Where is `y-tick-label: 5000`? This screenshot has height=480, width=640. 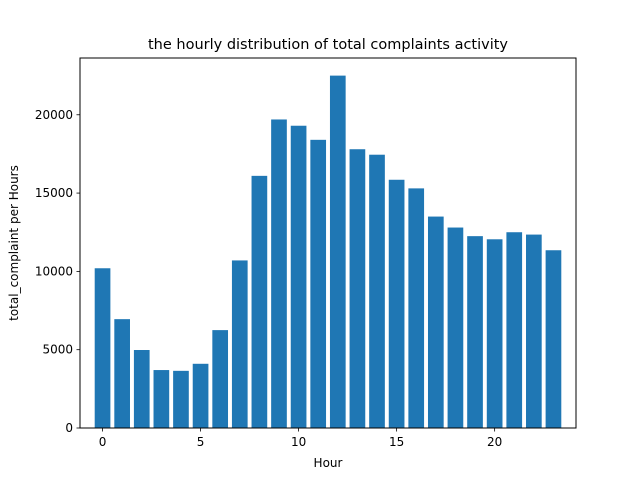 y-tick-label: 5000 is located at coordinates (57, 350).